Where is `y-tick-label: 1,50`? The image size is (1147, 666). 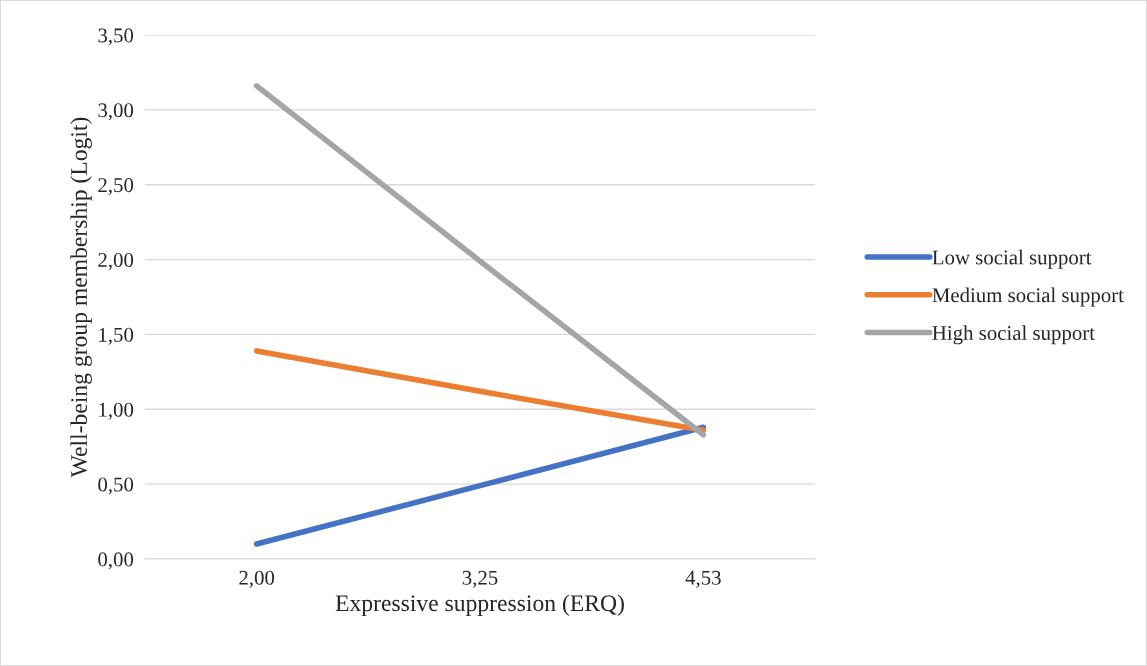 y-tick-label: 1,50 is located at coordinates (116, 336).